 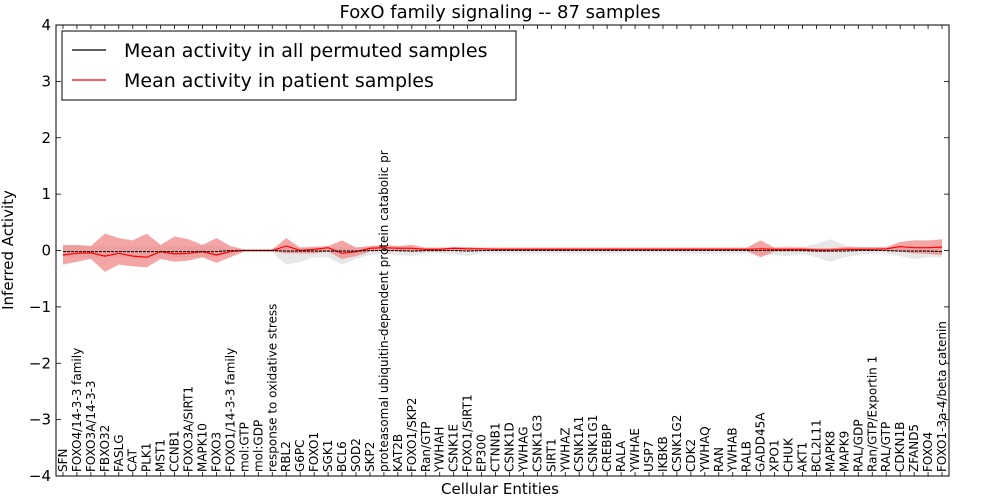 What do you see at coordinates (119, 453) in the screenshot?
I see `x-tick-label: FASLG` at bounding box center [119, 453].